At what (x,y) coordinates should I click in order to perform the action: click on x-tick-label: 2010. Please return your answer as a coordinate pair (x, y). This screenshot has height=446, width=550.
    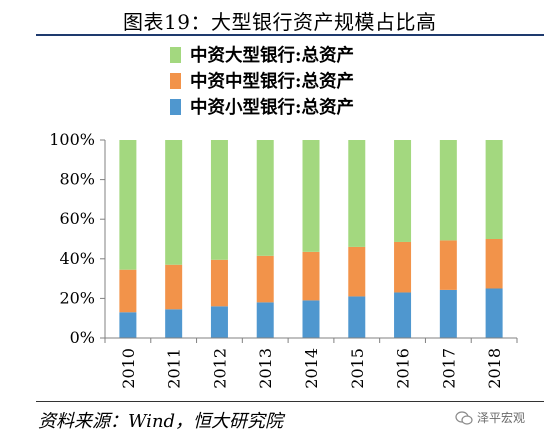
    Looking at the image, I should click on (128, 368).